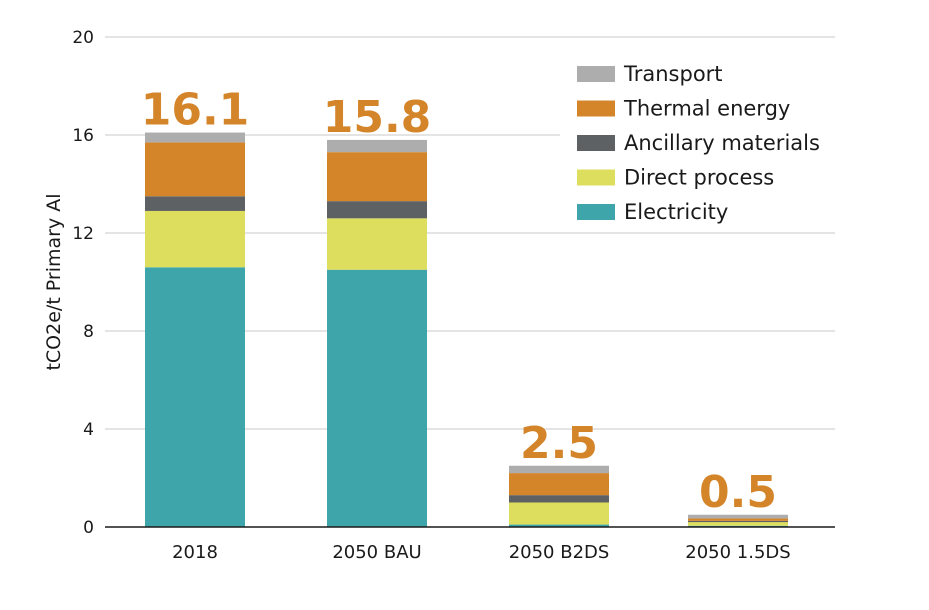  Describe the element at coordinates (699, 178) in the screenshot. I see `legend-entry-label: Direct process` at that location.